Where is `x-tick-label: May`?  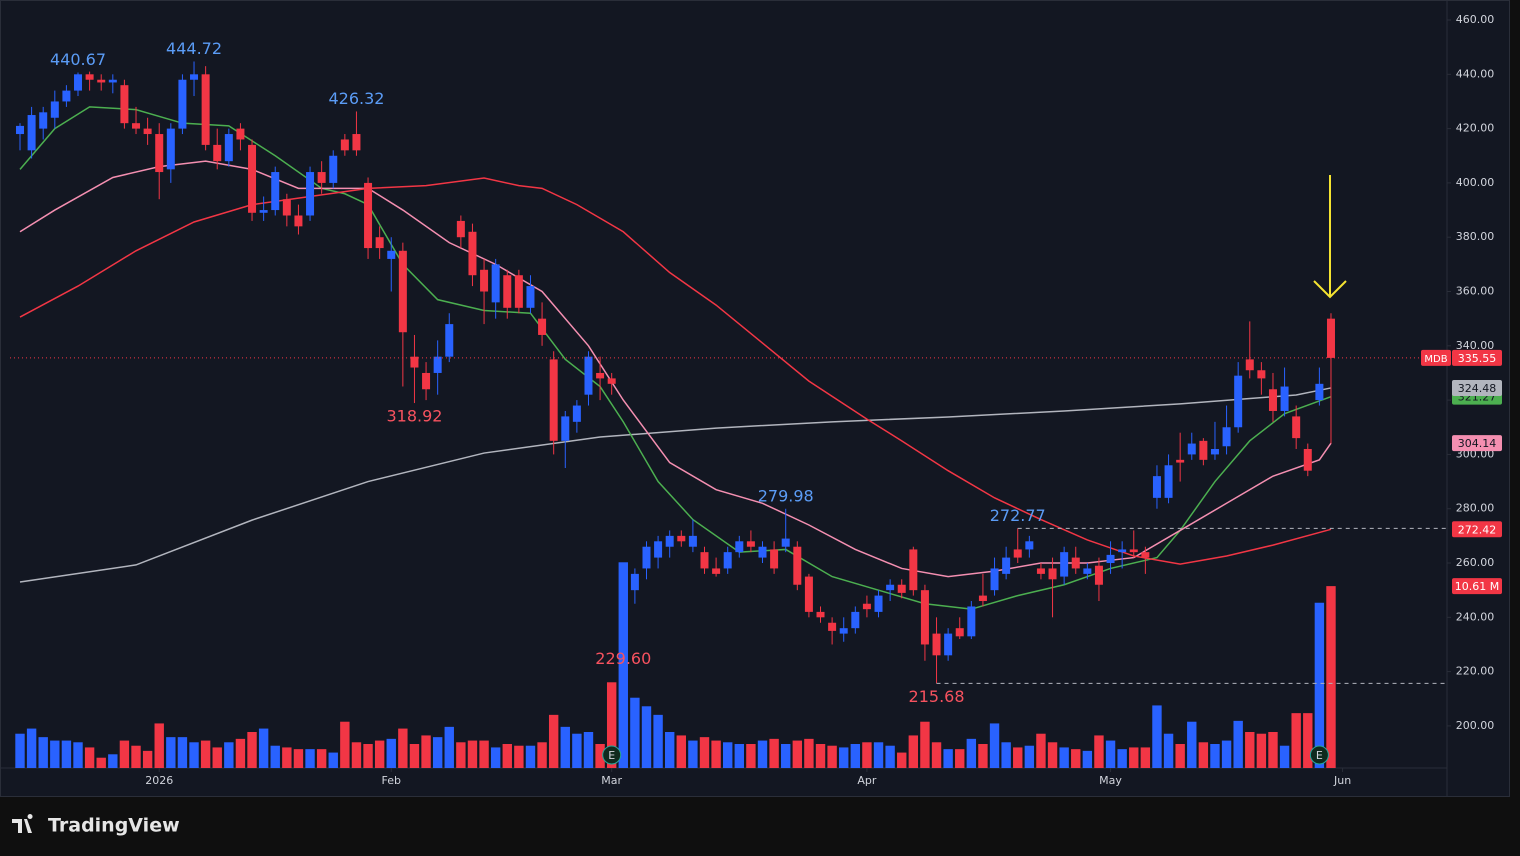 x-tick-label: May is located at coordinates (1110, 780).